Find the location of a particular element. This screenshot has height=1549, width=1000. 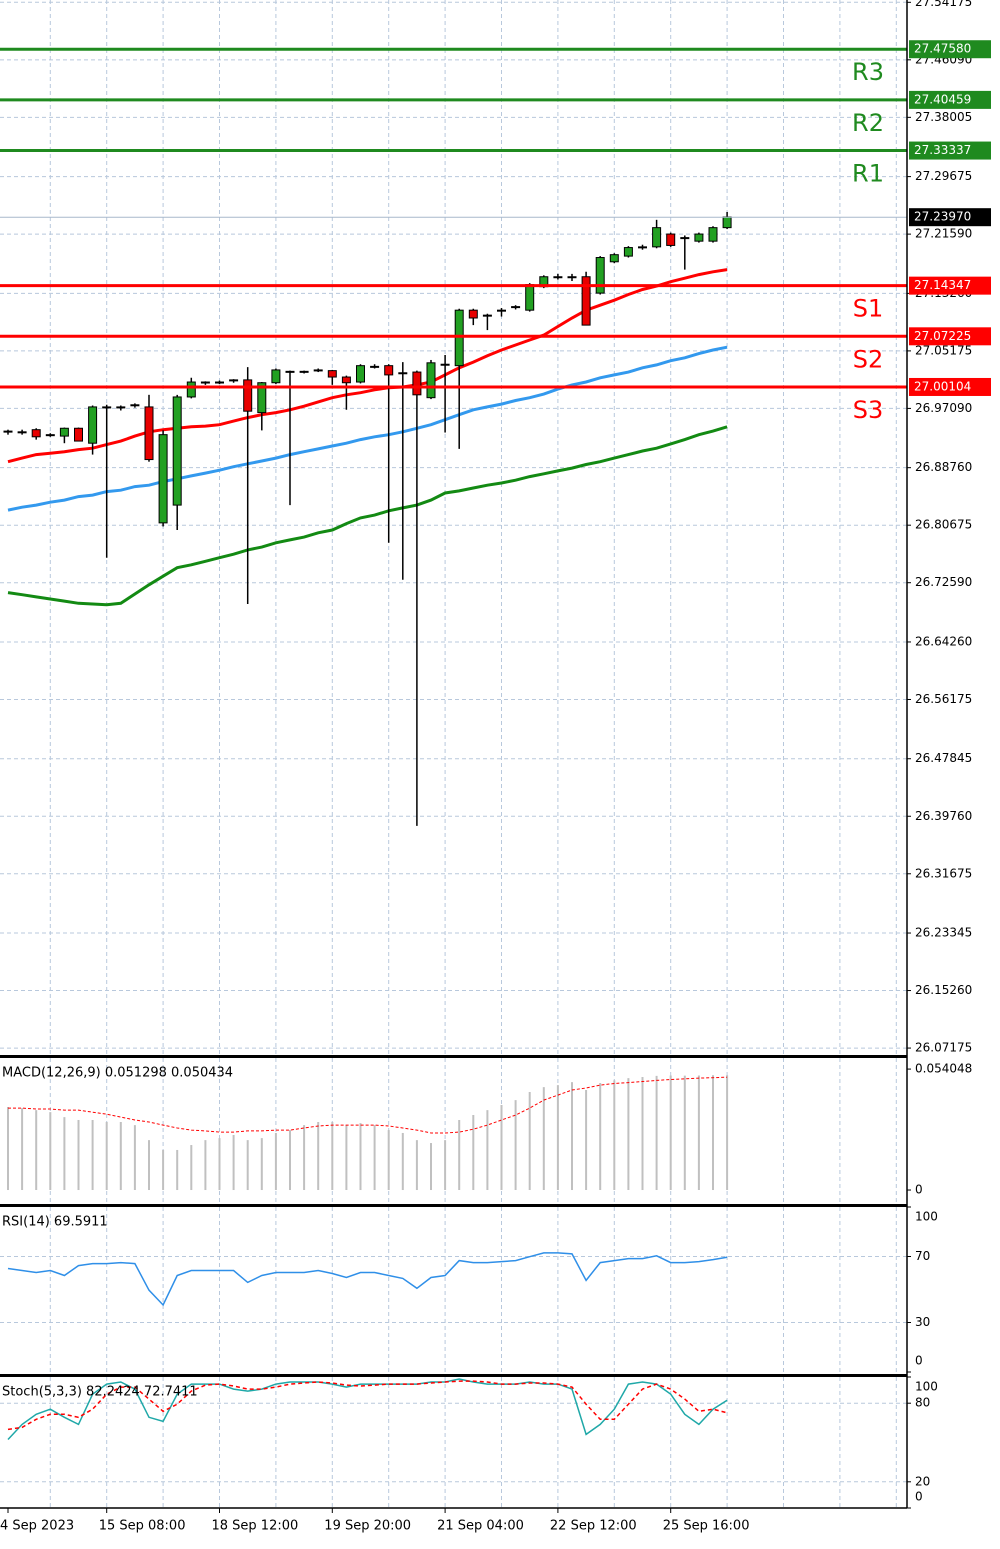

x-tick-label: 21 Sep 04:00 is located at coordinates (480, 1526).